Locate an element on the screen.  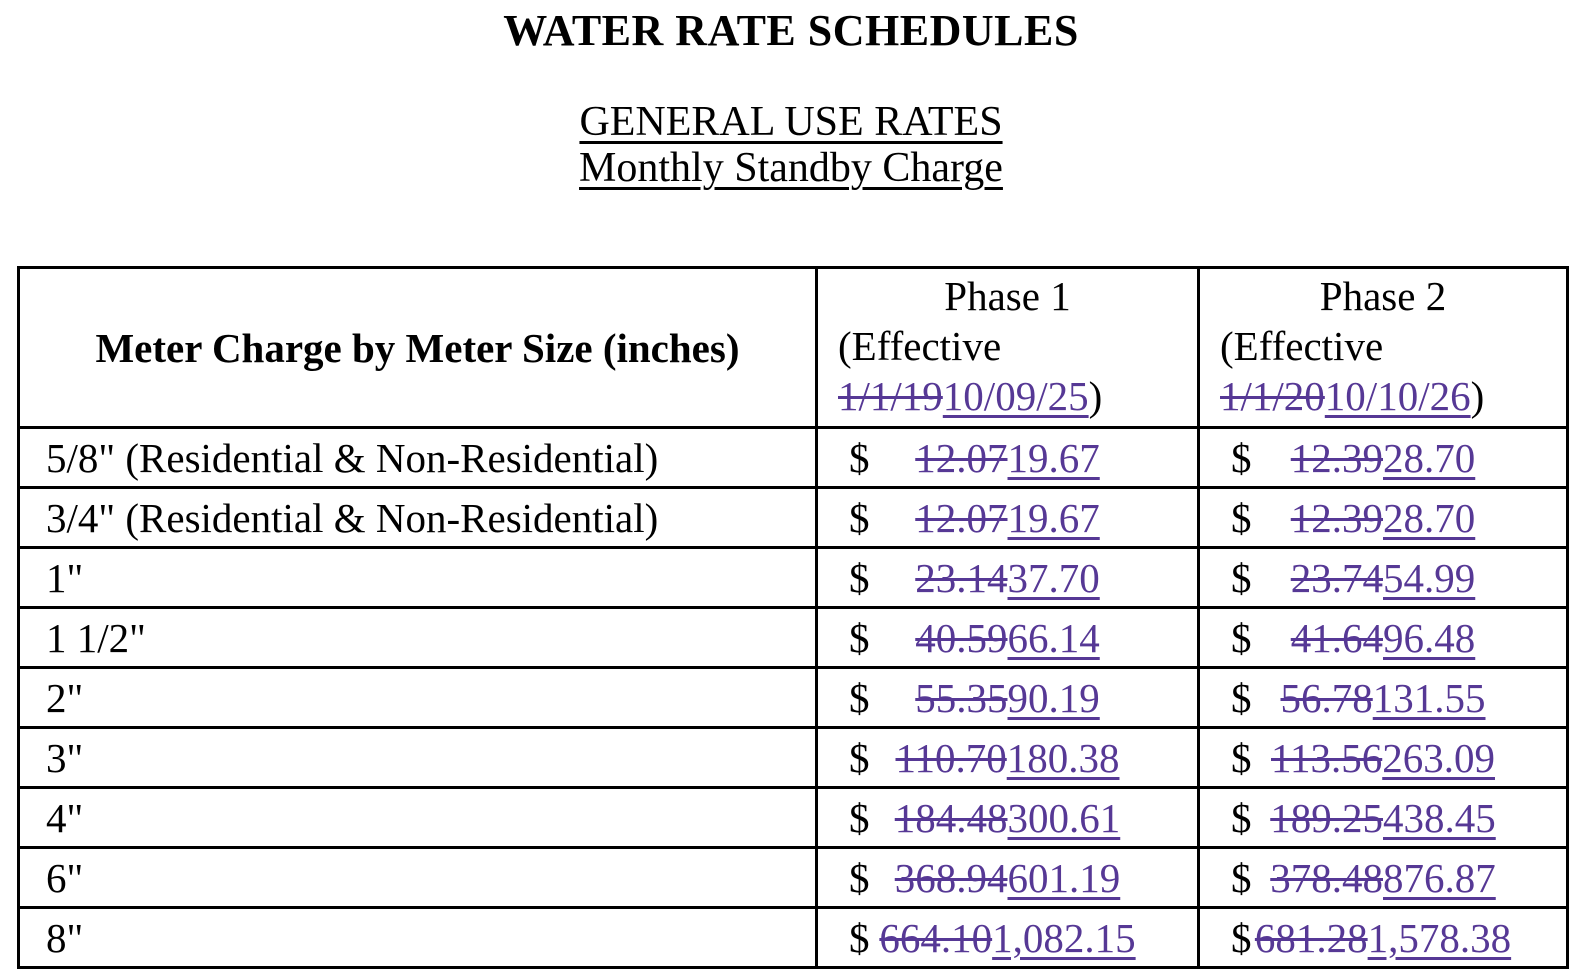
table-row: 1" $23.1437.70 $23.7454.99 is located at coordinates (793, 577).